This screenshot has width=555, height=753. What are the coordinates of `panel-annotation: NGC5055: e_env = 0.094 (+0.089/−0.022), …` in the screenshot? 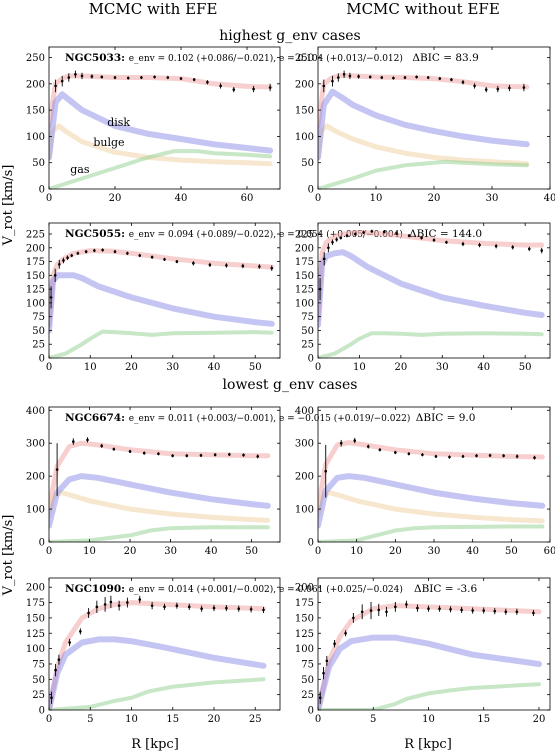 It's located at (234, 234).